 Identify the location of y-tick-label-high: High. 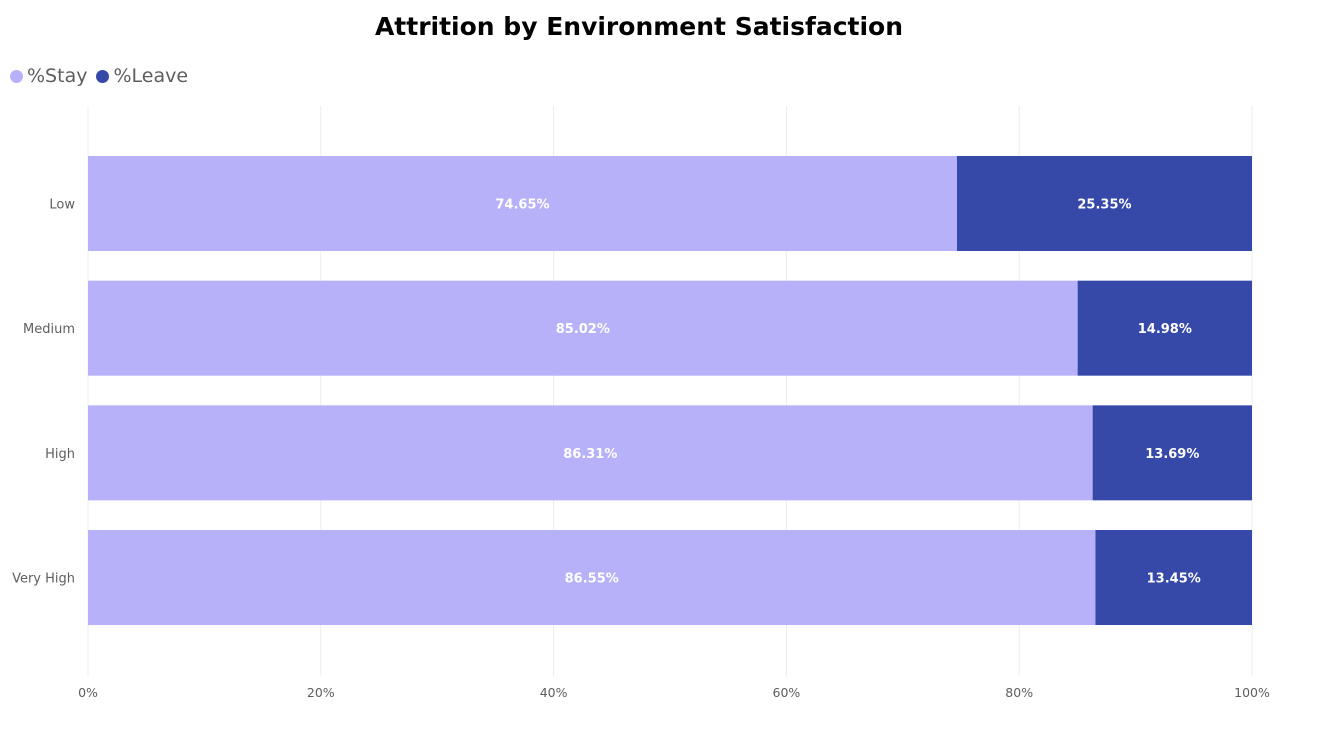
(60, 454).